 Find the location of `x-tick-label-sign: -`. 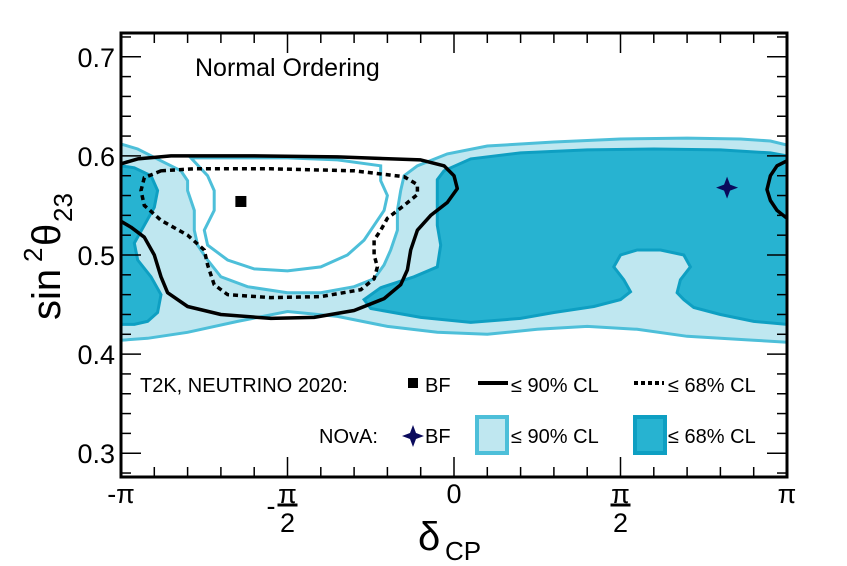

x-tick-label-sign: - is located at coordinates (271, 506).